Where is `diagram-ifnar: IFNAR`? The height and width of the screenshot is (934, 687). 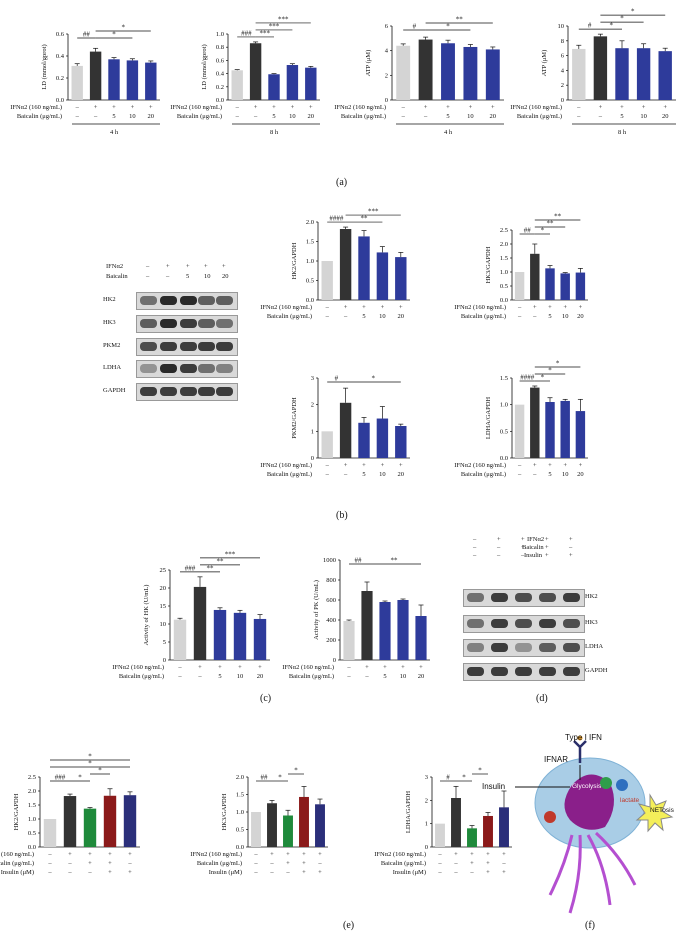
diagram-ifnar: IFNAR is located at coordinates (556, 759).